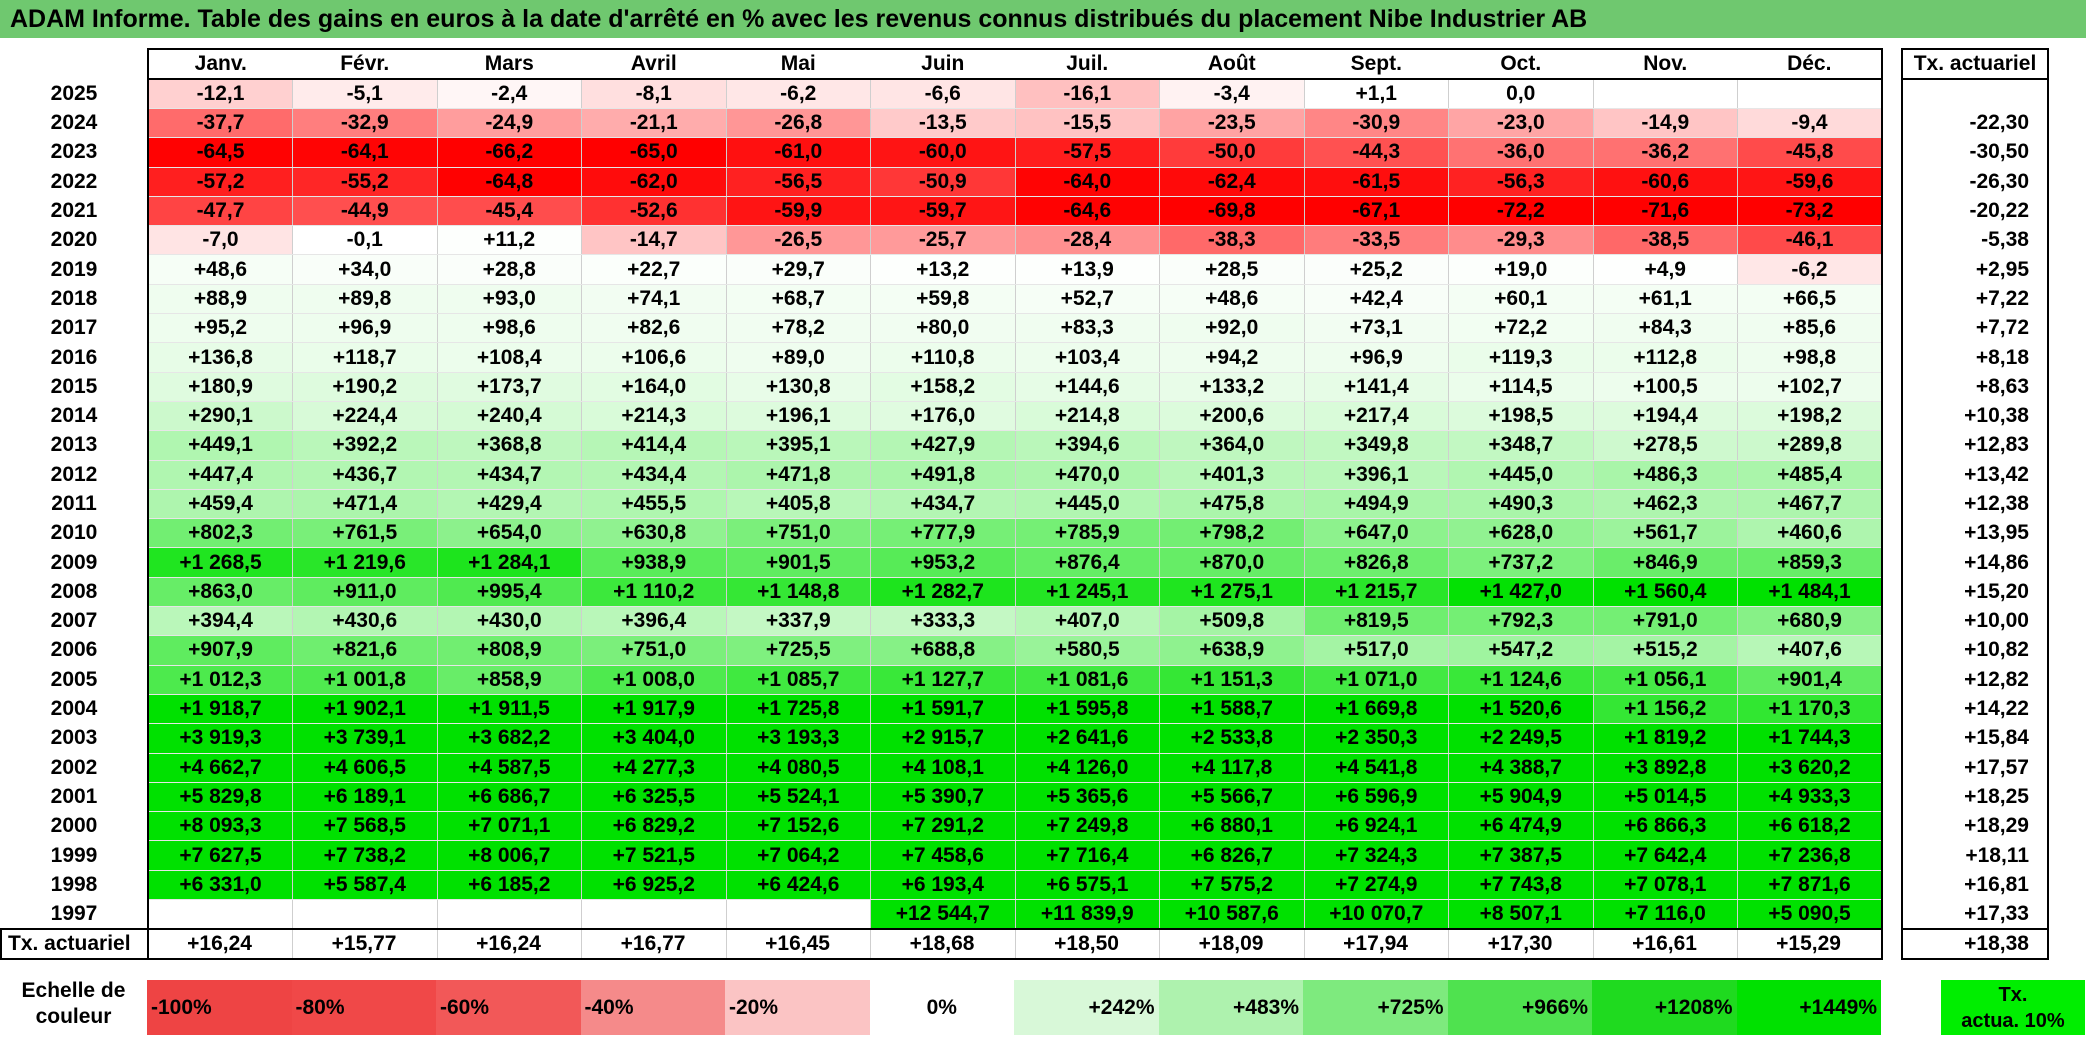  What do you see at coordinates (74, 679) in the screenshot?
I see `year-label: 2005` at bounding box center [74, 679].